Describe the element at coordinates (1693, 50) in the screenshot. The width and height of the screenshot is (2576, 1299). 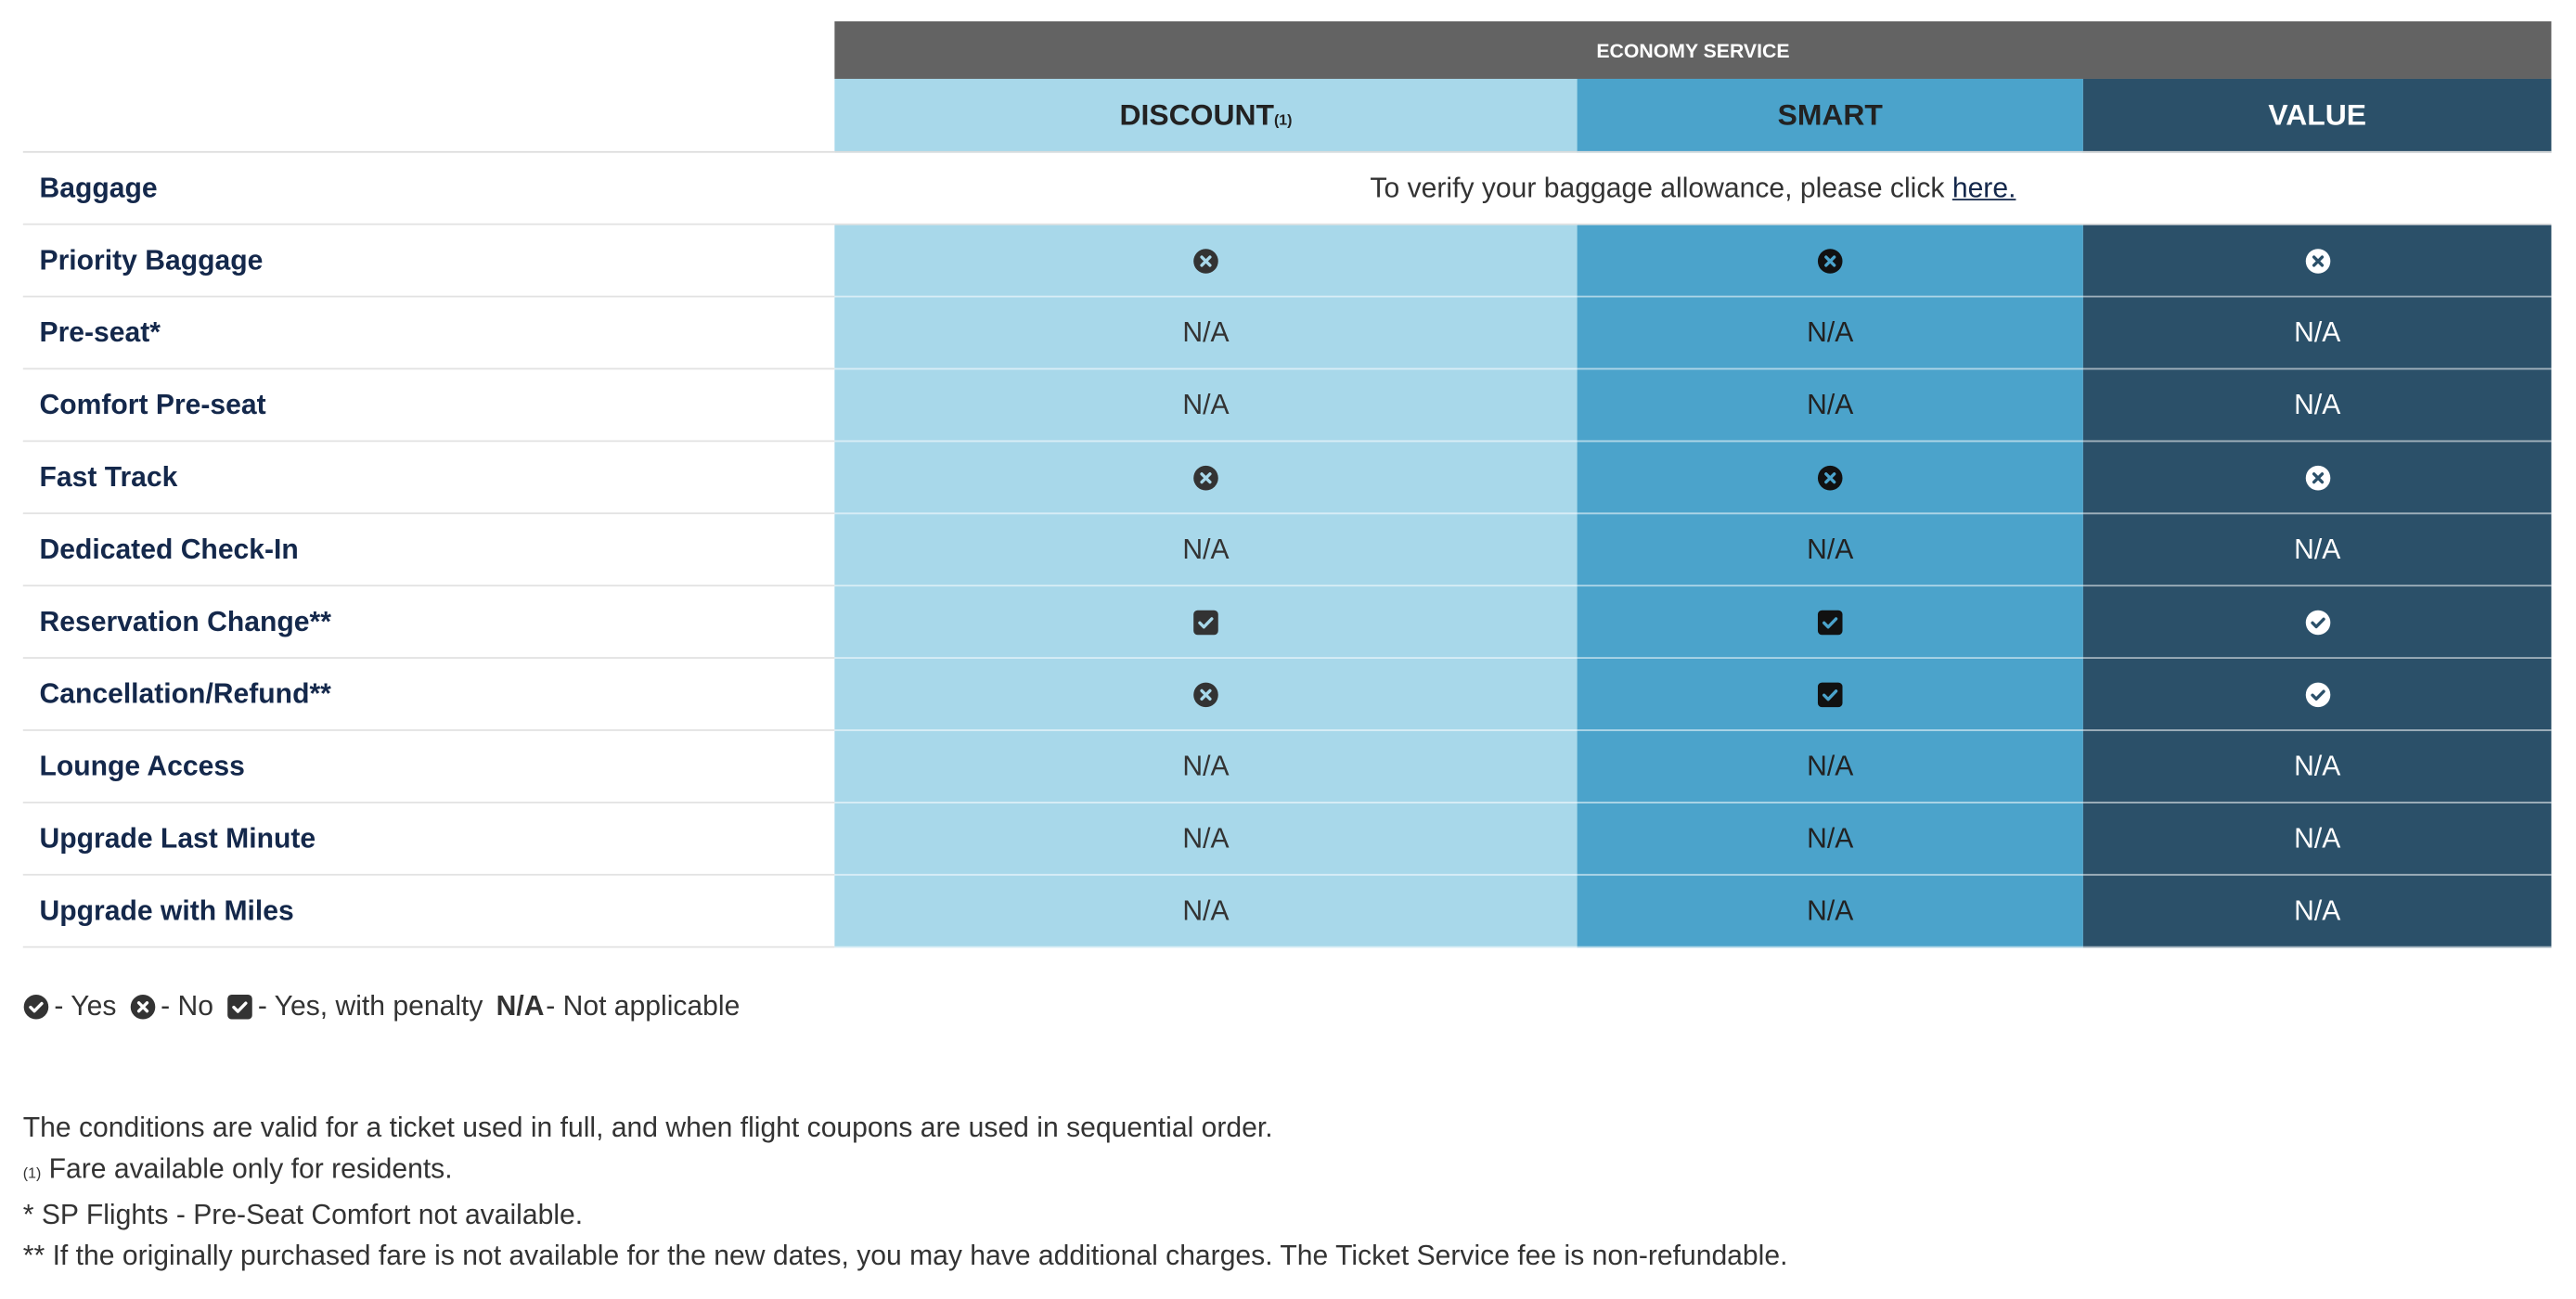
I see `service-title: ECONOMY SERVICE` at that location.